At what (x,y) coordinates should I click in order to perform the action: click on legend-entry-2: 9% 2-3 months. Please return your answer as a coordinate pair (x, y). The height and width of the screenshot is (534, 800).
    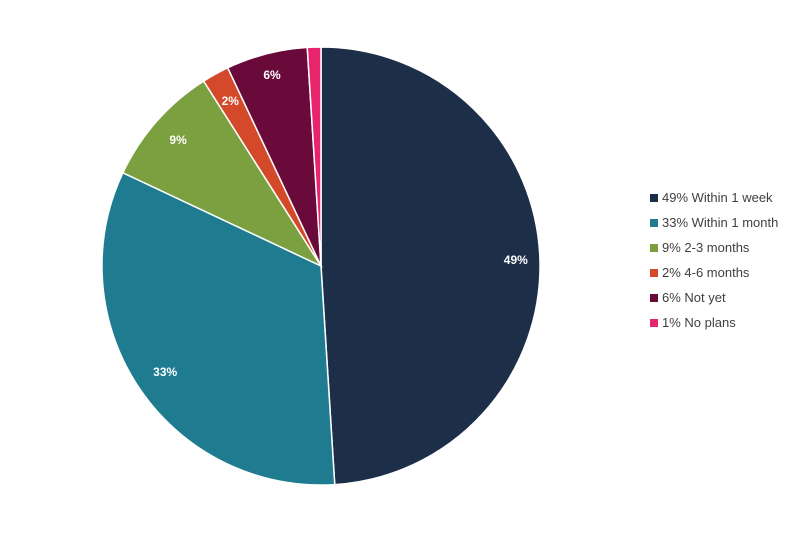
    Looking at the image, I should click on (700, 247).